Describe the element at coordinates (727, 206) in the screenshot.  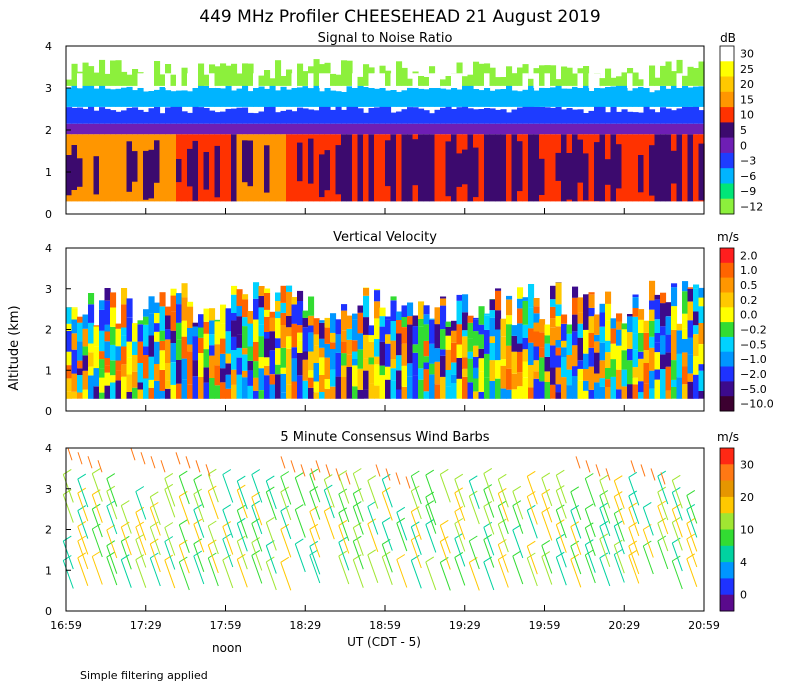
I see `colorbar-swatch` at that location.